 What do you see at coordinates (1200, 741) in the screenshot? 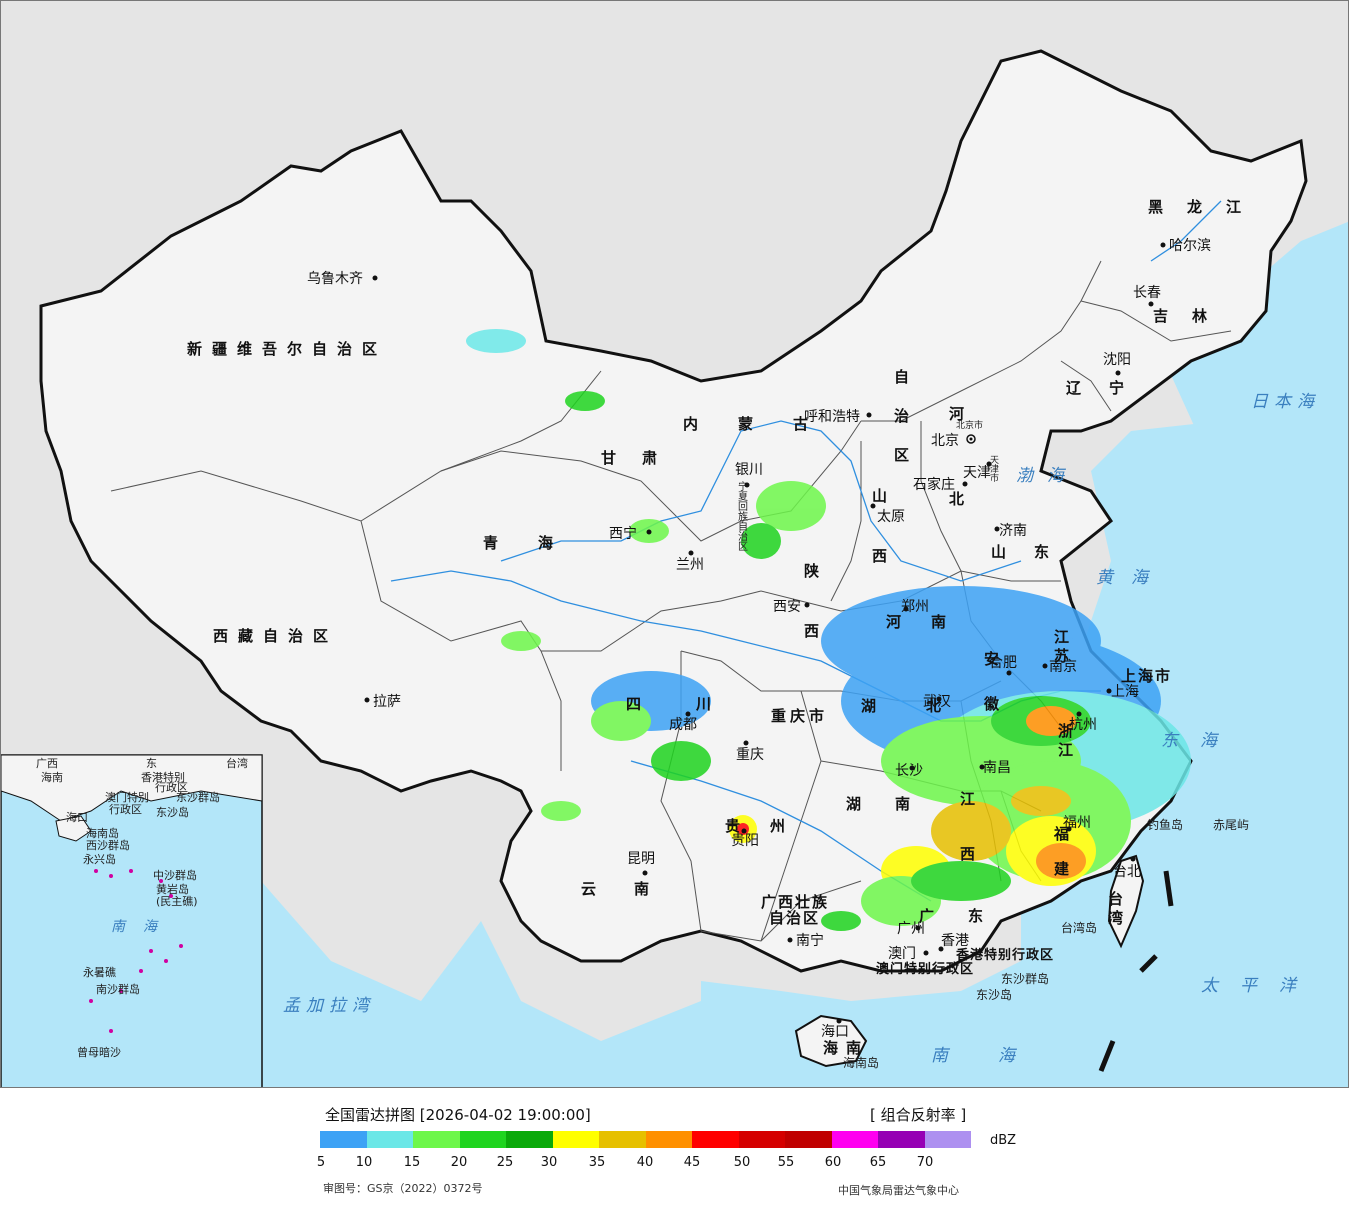
I see `sea-label-donghai: 东海` at bounding box center [1200, 741].